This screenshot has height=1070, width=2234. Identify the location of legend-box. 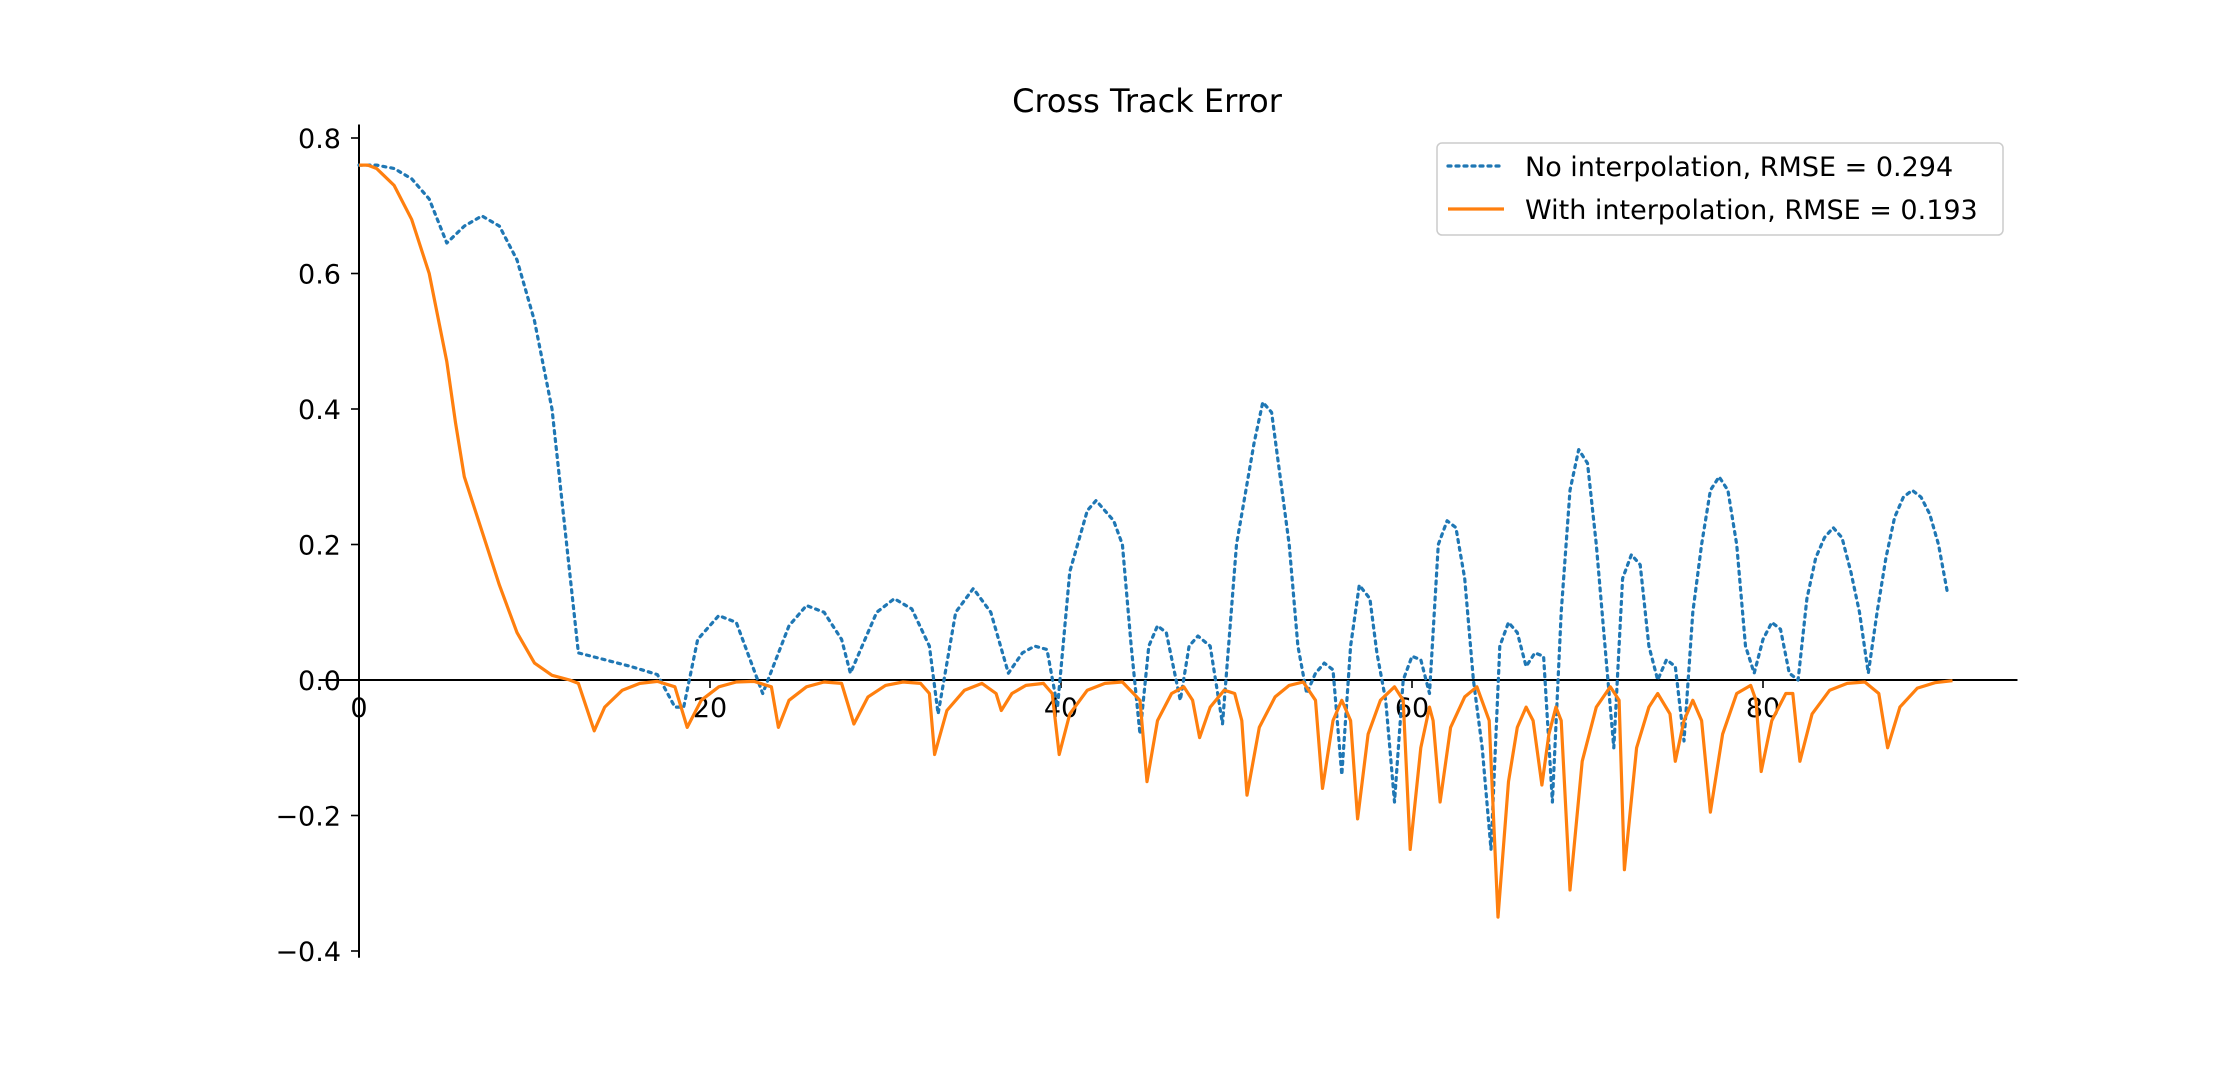
(1720, 189).